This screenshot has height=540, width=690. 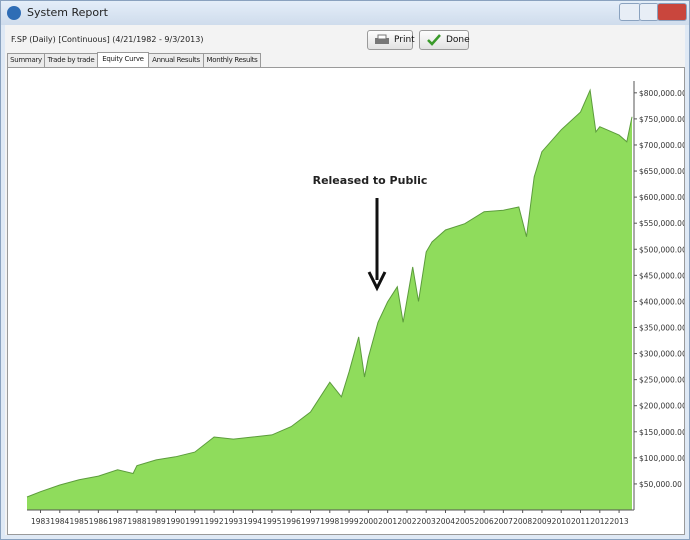 What do you see at coordinates (661, 223) in the screenshot?
I see `y-tick-label: $550,000.00` at bounding box center [661, 223].